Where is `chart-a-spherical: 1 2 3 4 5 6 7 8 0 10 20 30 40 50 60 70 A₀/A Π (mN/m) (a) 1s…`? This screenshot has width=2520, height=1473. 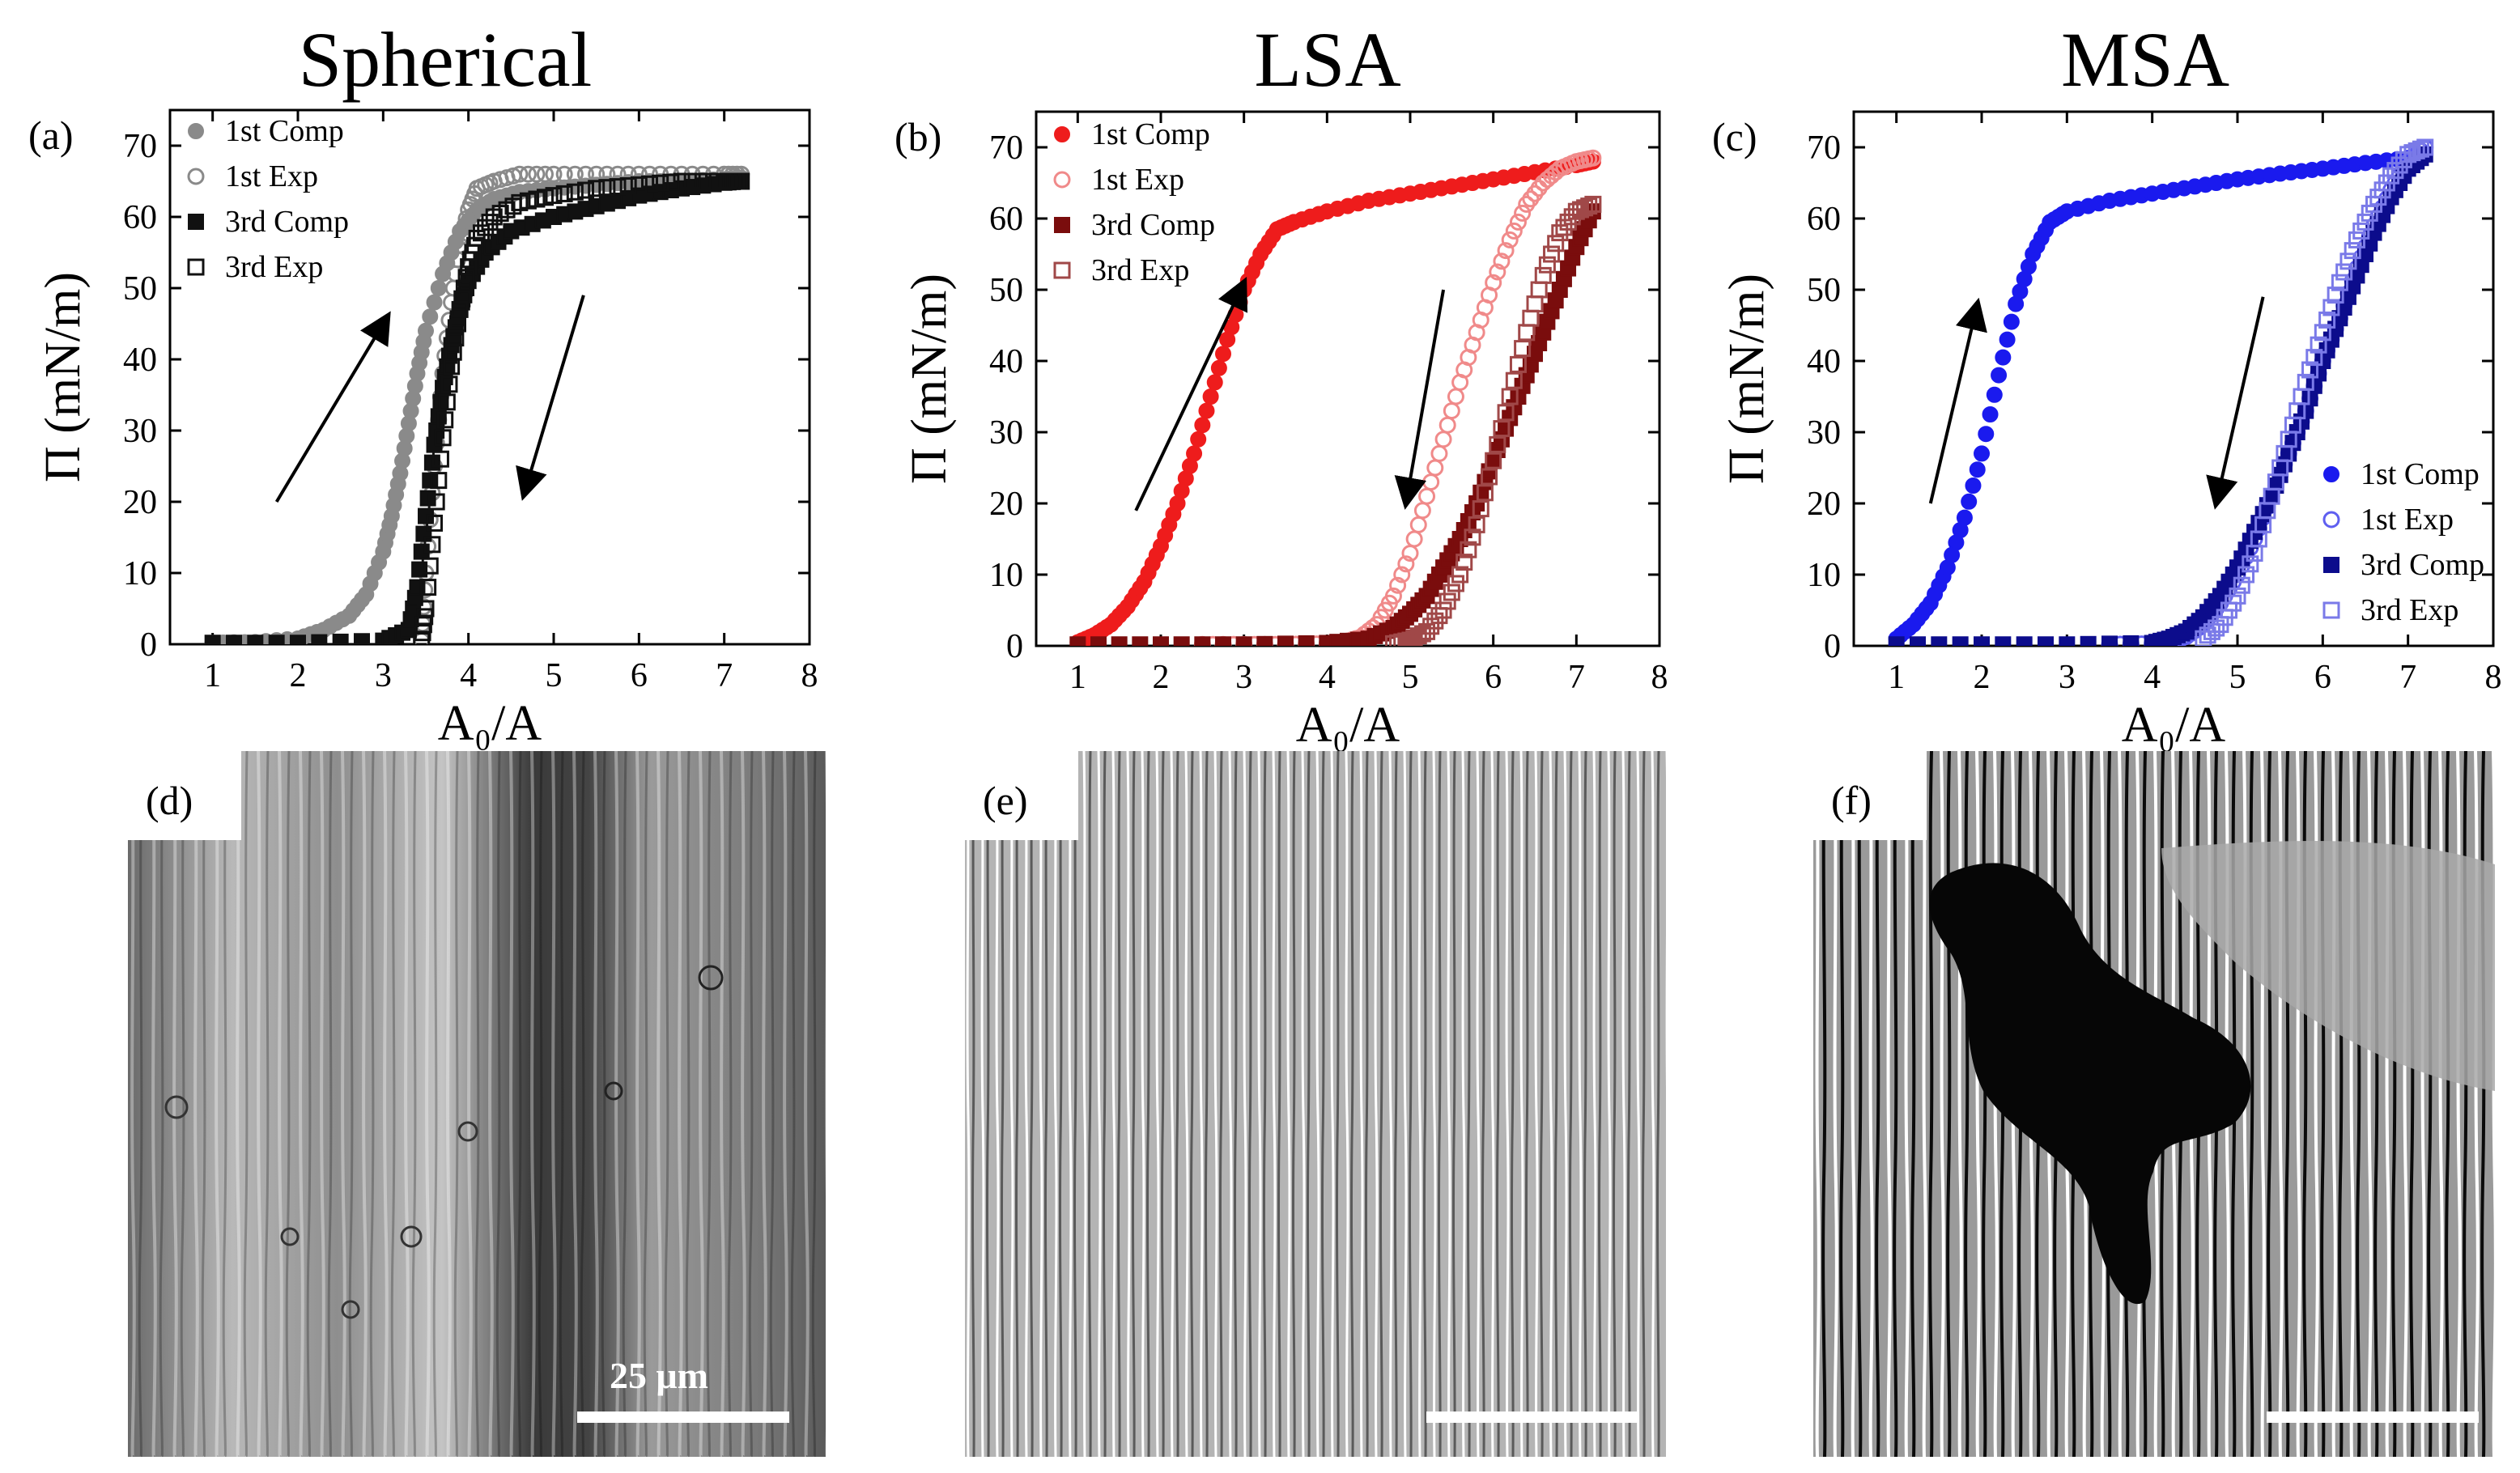 chart-a-spherical: 1 2 3 4 5 6 7 8 0 10 20 30 40 50 60 70 A₀/A Π (mN/m) (a) 1s… is located at coordinates (423, 429).